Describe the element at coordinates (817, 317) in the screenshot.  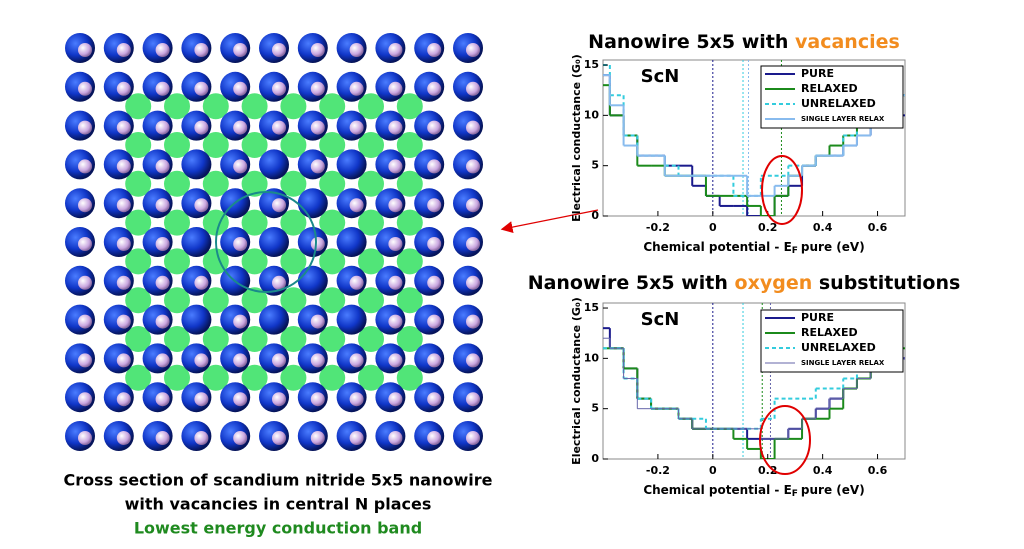
I see `legend-label: PURE` at that location.